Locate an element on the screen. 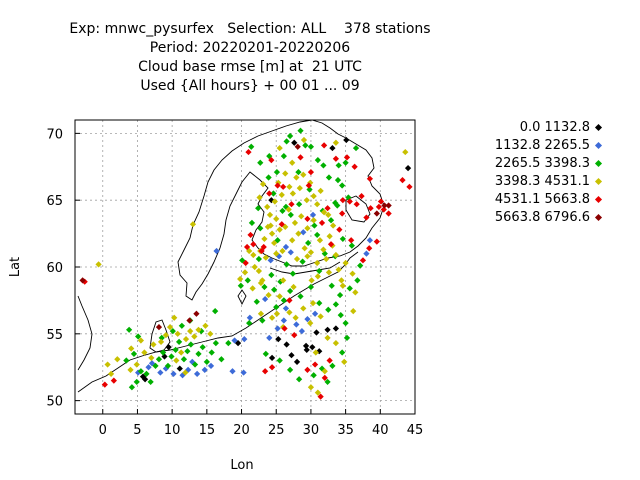 This screenshot has width=640, height=480. y-tick-label: 60 is located at coordinates (54, 268).